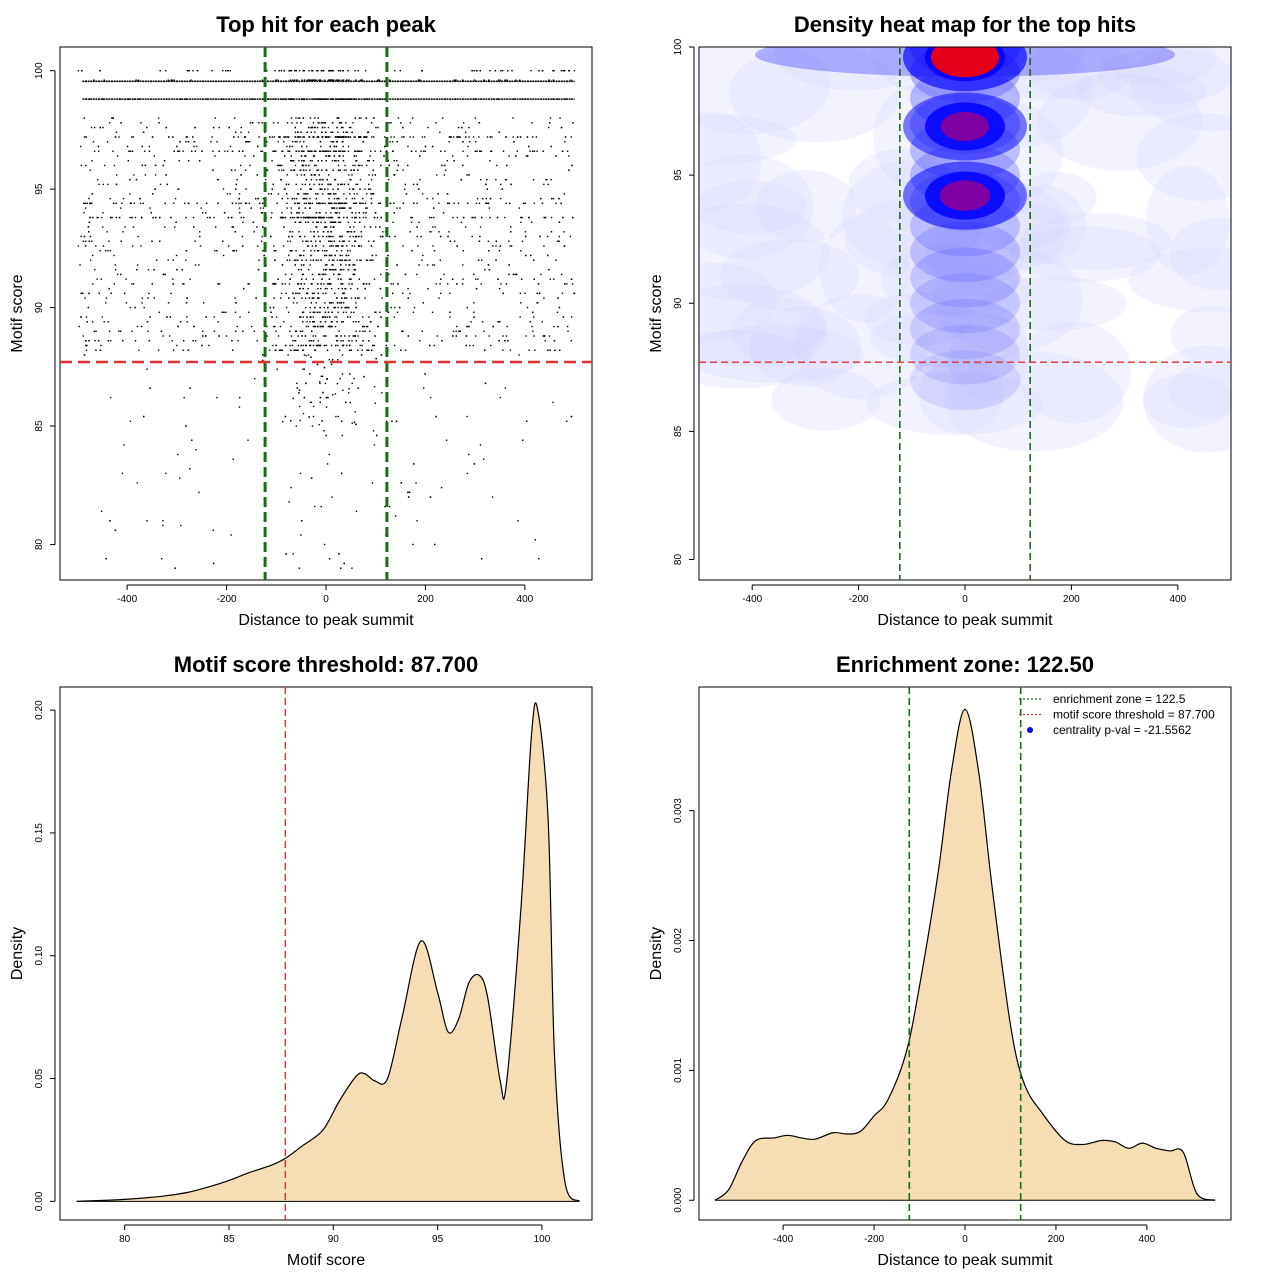  What do you see at coordinates (17, 313) in the screenshot?
I see `y-axis-label: Motif score` at bounding box center [17, 313].